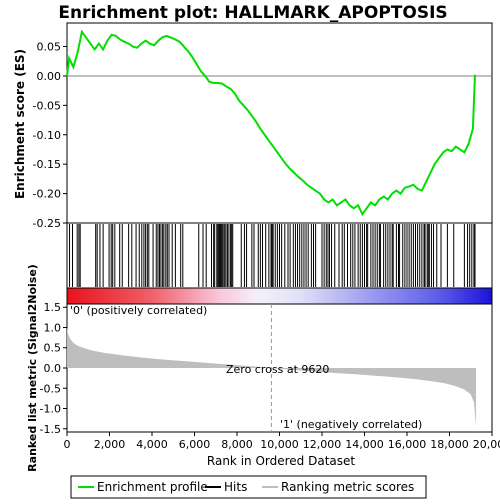 This screenshot has width=500, height=504. What do you see at coordinates (67, 444) in the screenshot?
I see `x-tick-label: 0` at bounding box center [67, 444].